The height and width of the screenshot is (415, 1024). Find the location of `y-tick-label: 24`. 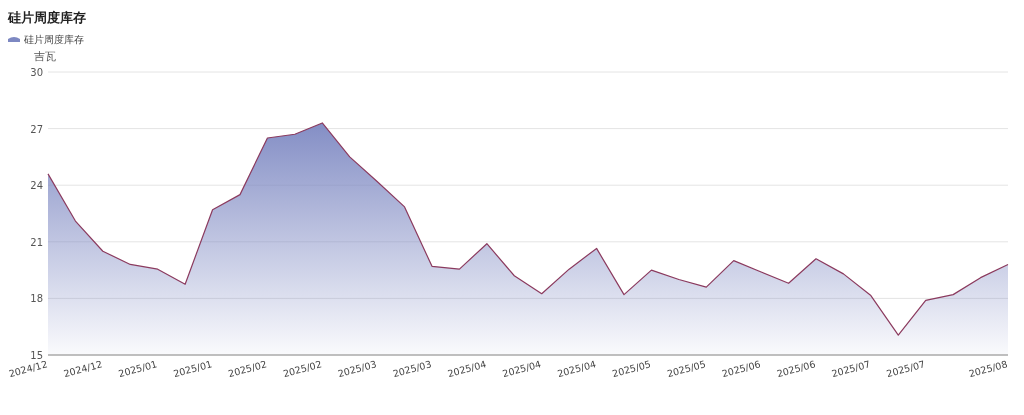

y-tick-label: 24 is located at coordinates (36, 186).